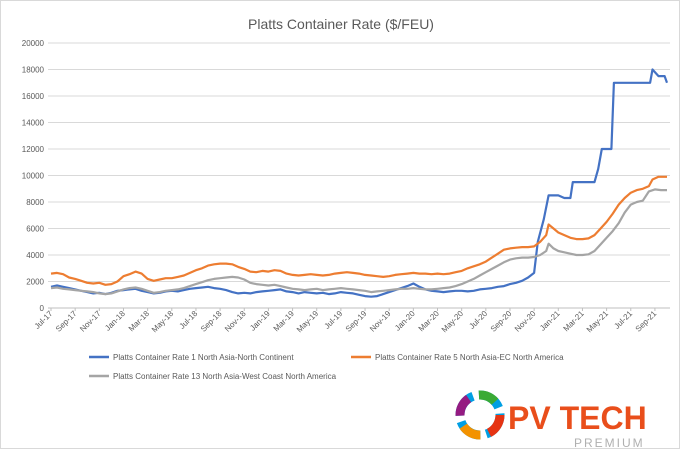 Image resolution: width=680 pixels, height=450 pixels. What do you see at coordinates (525, 321) in the screenshot?
I see `x-tick-label: Nov-20` at bounding box center [525, 321].